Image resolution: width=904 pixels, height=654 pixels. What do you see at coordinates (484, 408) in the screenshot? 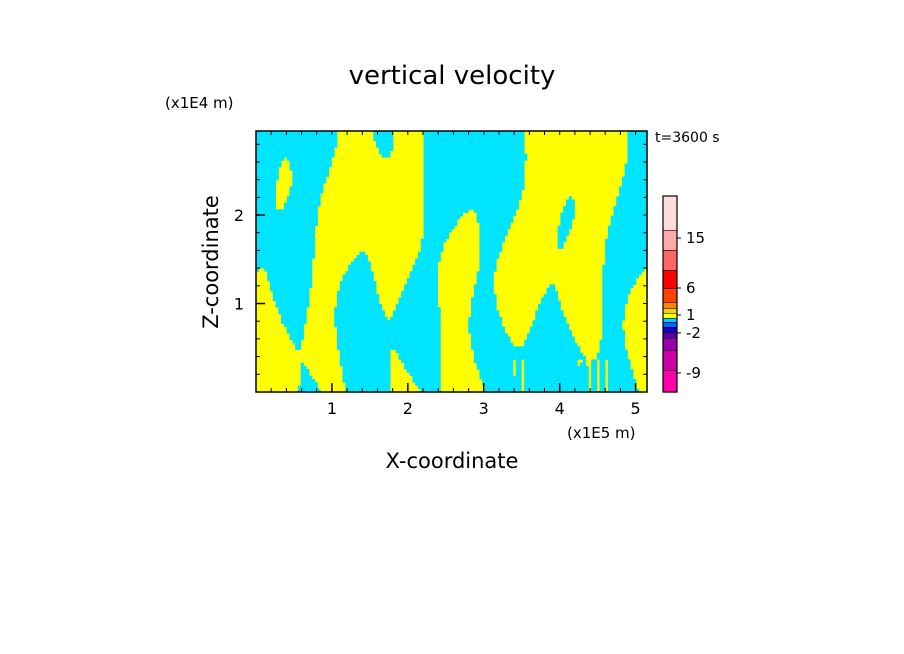
I see `x-tick-label: 3` at bounding box center [484, 408].